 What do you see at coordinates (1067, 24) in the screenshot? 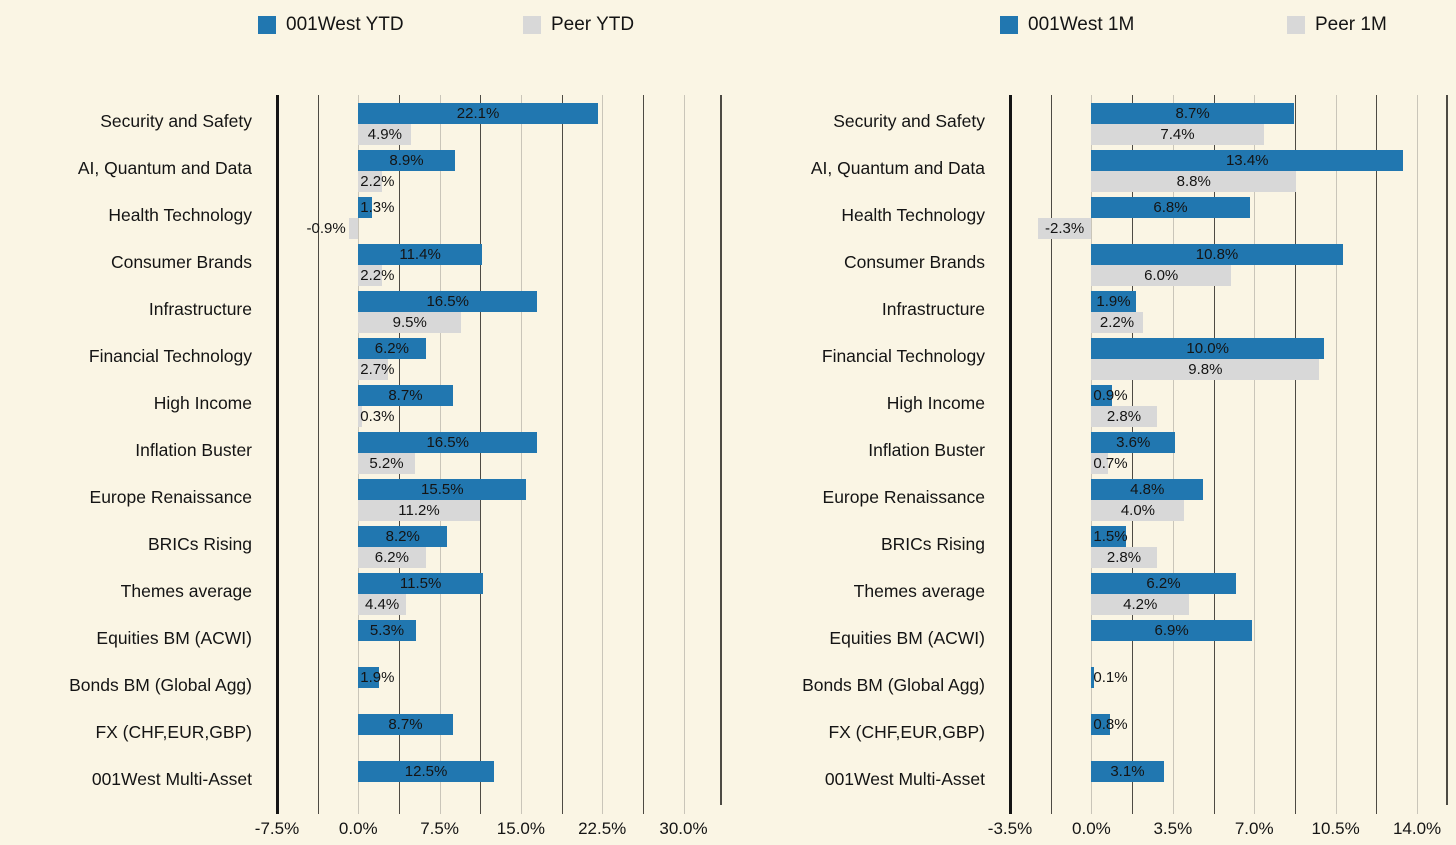
I see `legend-item-001west-1m: 001West 1M` at bounding box center [1067, 24].